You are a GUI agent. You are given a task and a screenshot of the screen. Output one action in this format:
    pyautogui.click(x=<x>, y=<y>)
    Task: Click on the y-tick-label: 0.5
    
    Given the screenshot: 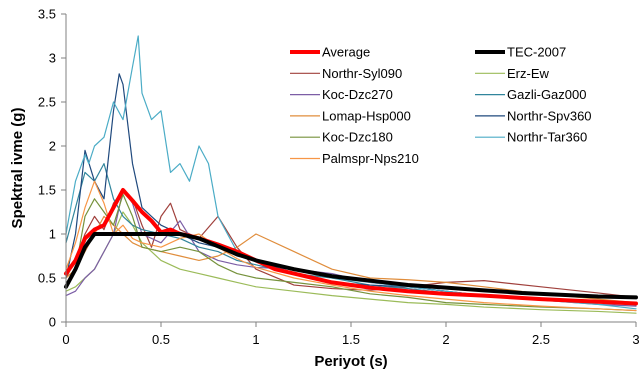 What is the action you would take?
    pyautogui.click(x=47, y=278)
    